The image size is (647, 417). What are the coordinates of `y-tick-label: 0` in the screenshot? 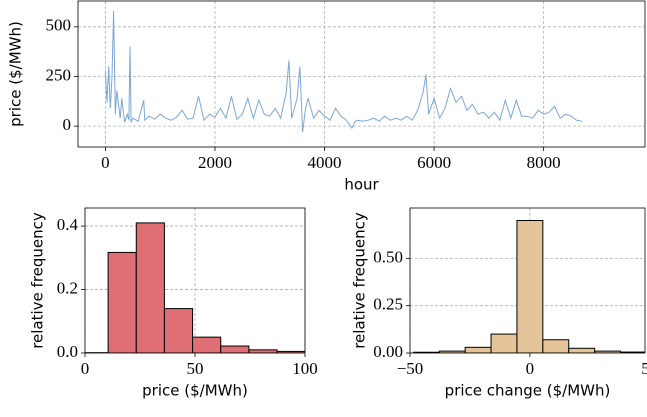 It's located at (67, 124).